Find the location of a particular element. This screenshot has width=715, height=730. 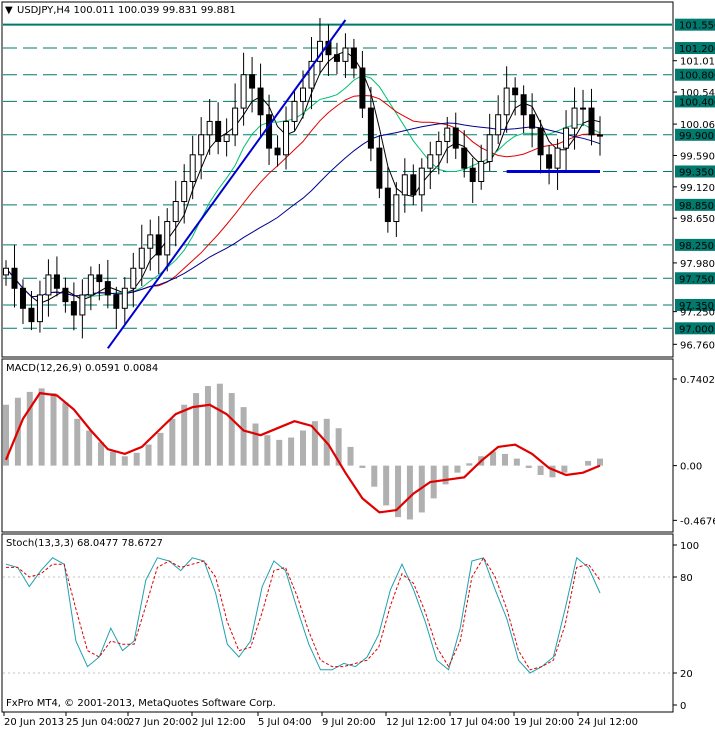

x-tick-label: 2 Jul 12:00 is located at coordinates (219, 722).